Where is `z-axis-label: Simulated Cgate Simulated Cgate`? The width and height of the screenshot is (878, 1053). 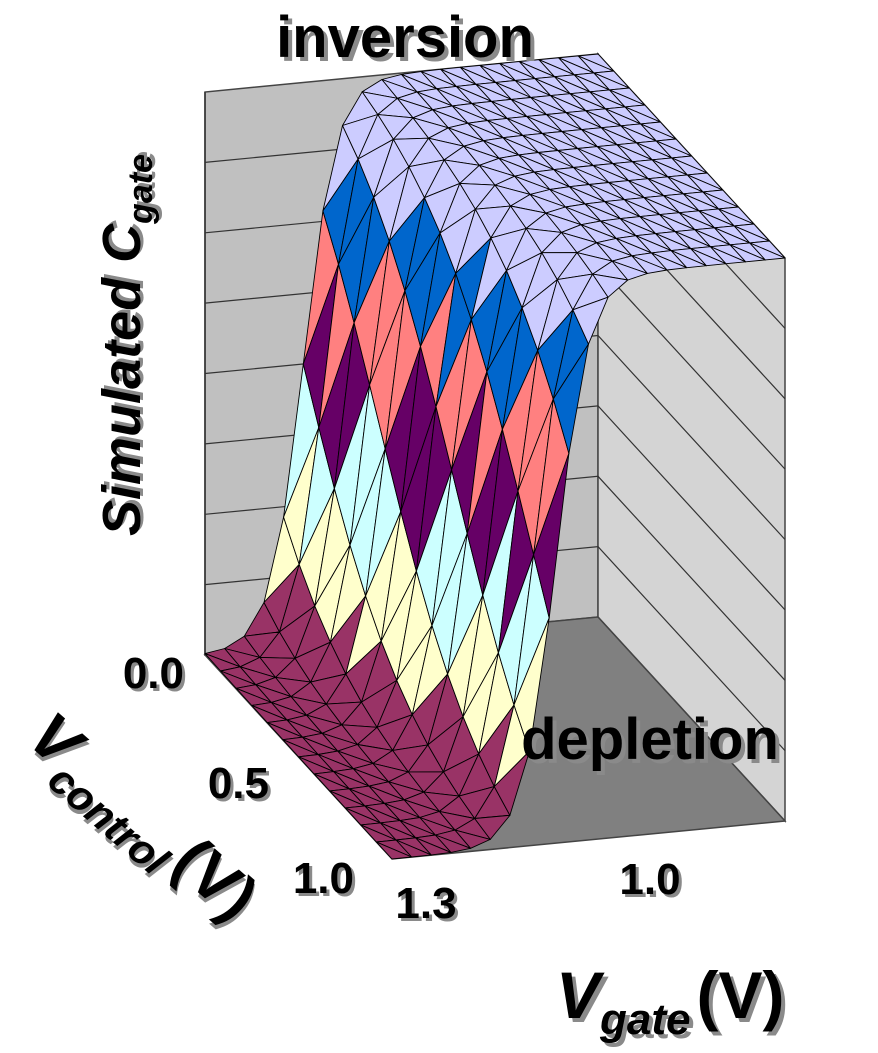 z-axis-label: Simulated Cgate Simulated Cgate is located at coordinates (127, 343).